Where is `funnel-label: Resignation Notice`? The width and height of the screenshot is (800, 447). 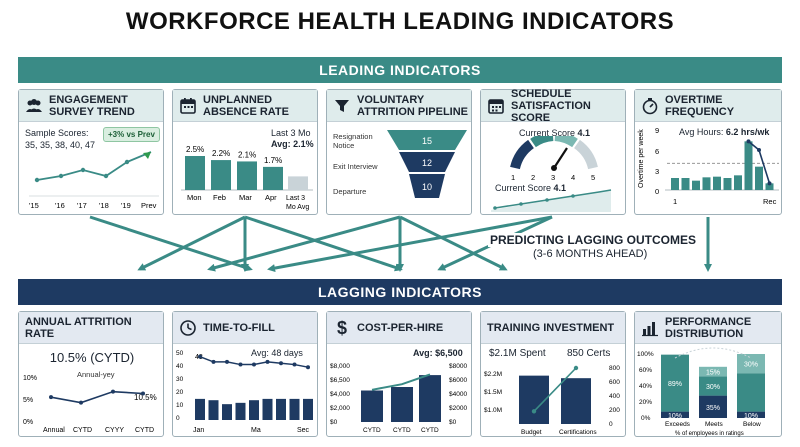 funnel-label: Resignation Notice is located at coordinates (353, 141).